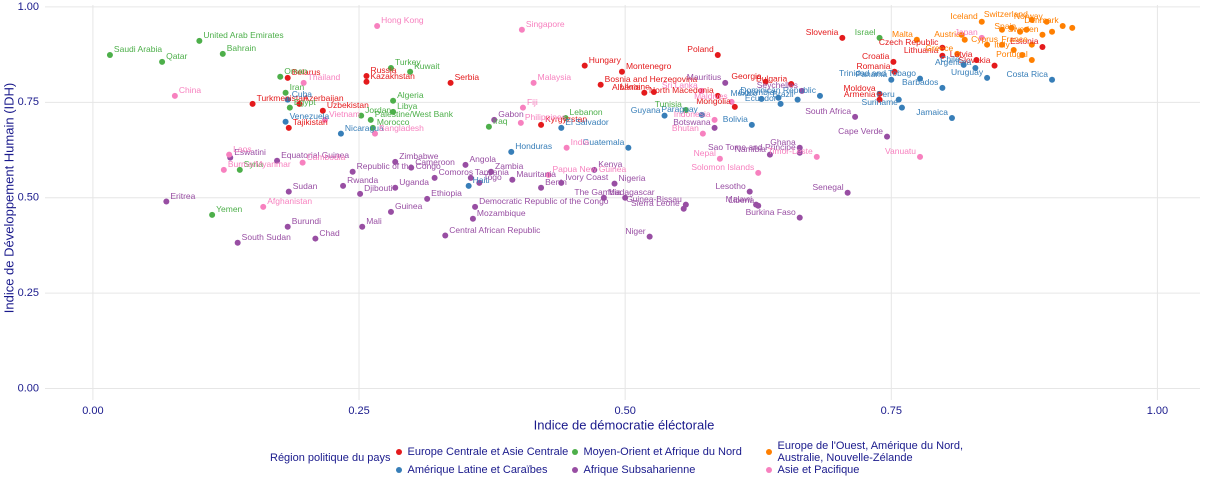  I want to click on y-tick-label: 1.00, so click(28, 7).